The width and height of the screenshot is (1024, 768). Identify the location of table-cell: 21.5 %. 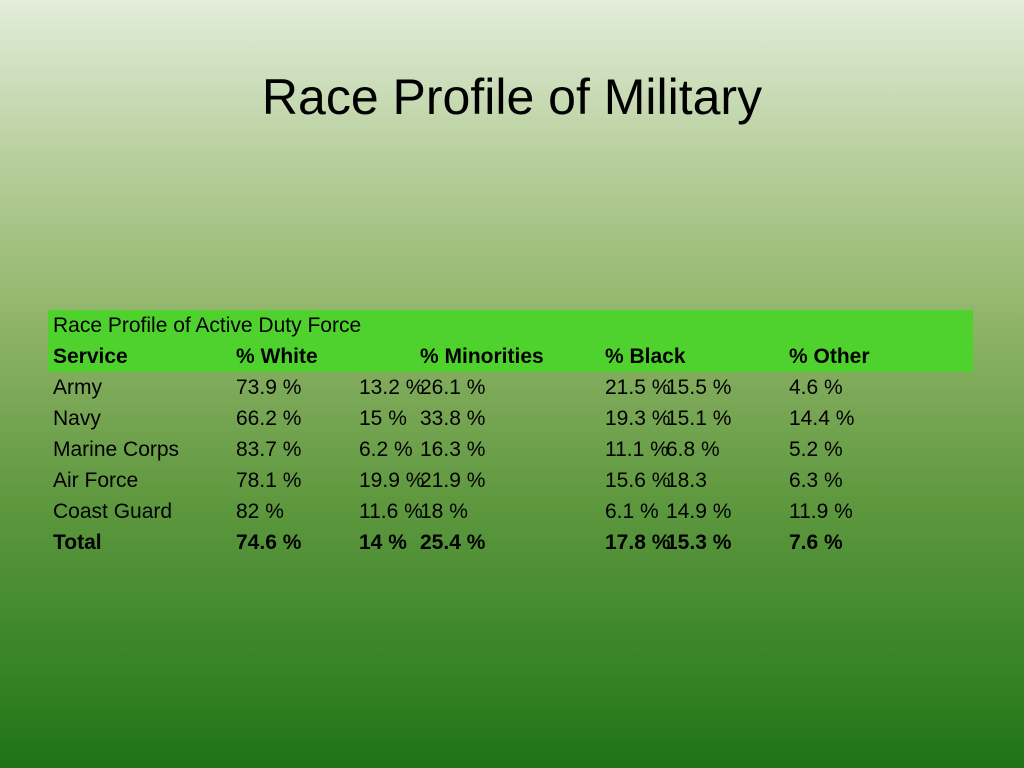
(638, 387).